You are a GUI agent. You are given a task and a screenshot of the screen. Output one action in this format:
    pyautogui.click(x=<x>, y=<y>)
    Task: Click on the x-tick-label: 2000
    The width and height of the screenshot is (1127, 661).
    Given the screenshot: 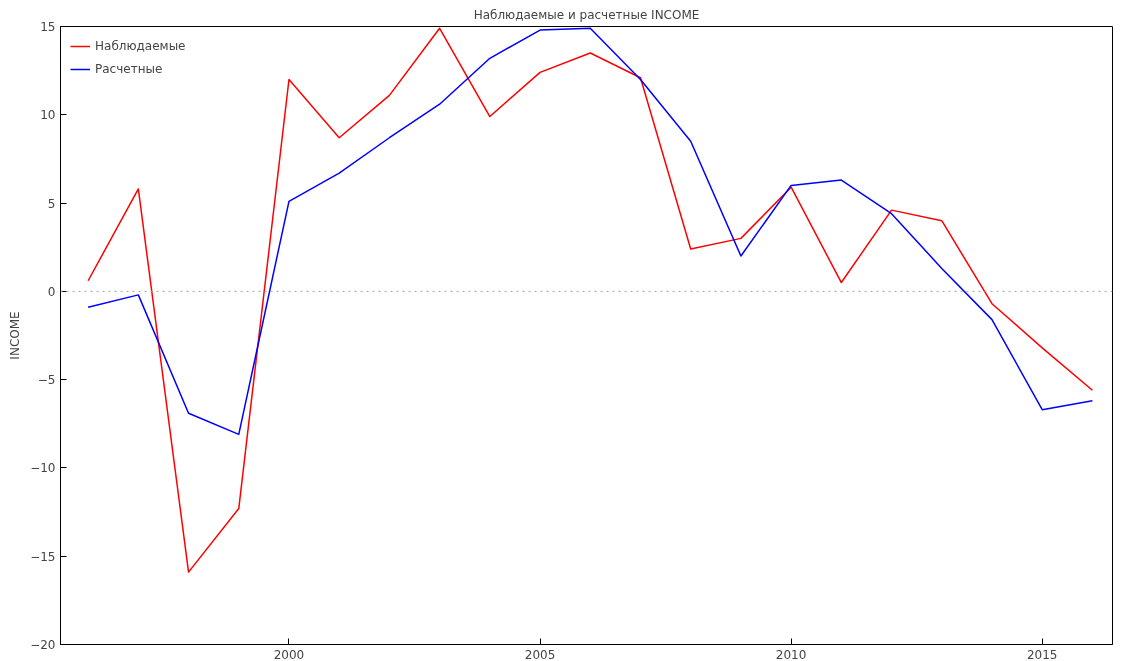 What is the action you would take?
    pyautogui.click(x=289, y=654)
    